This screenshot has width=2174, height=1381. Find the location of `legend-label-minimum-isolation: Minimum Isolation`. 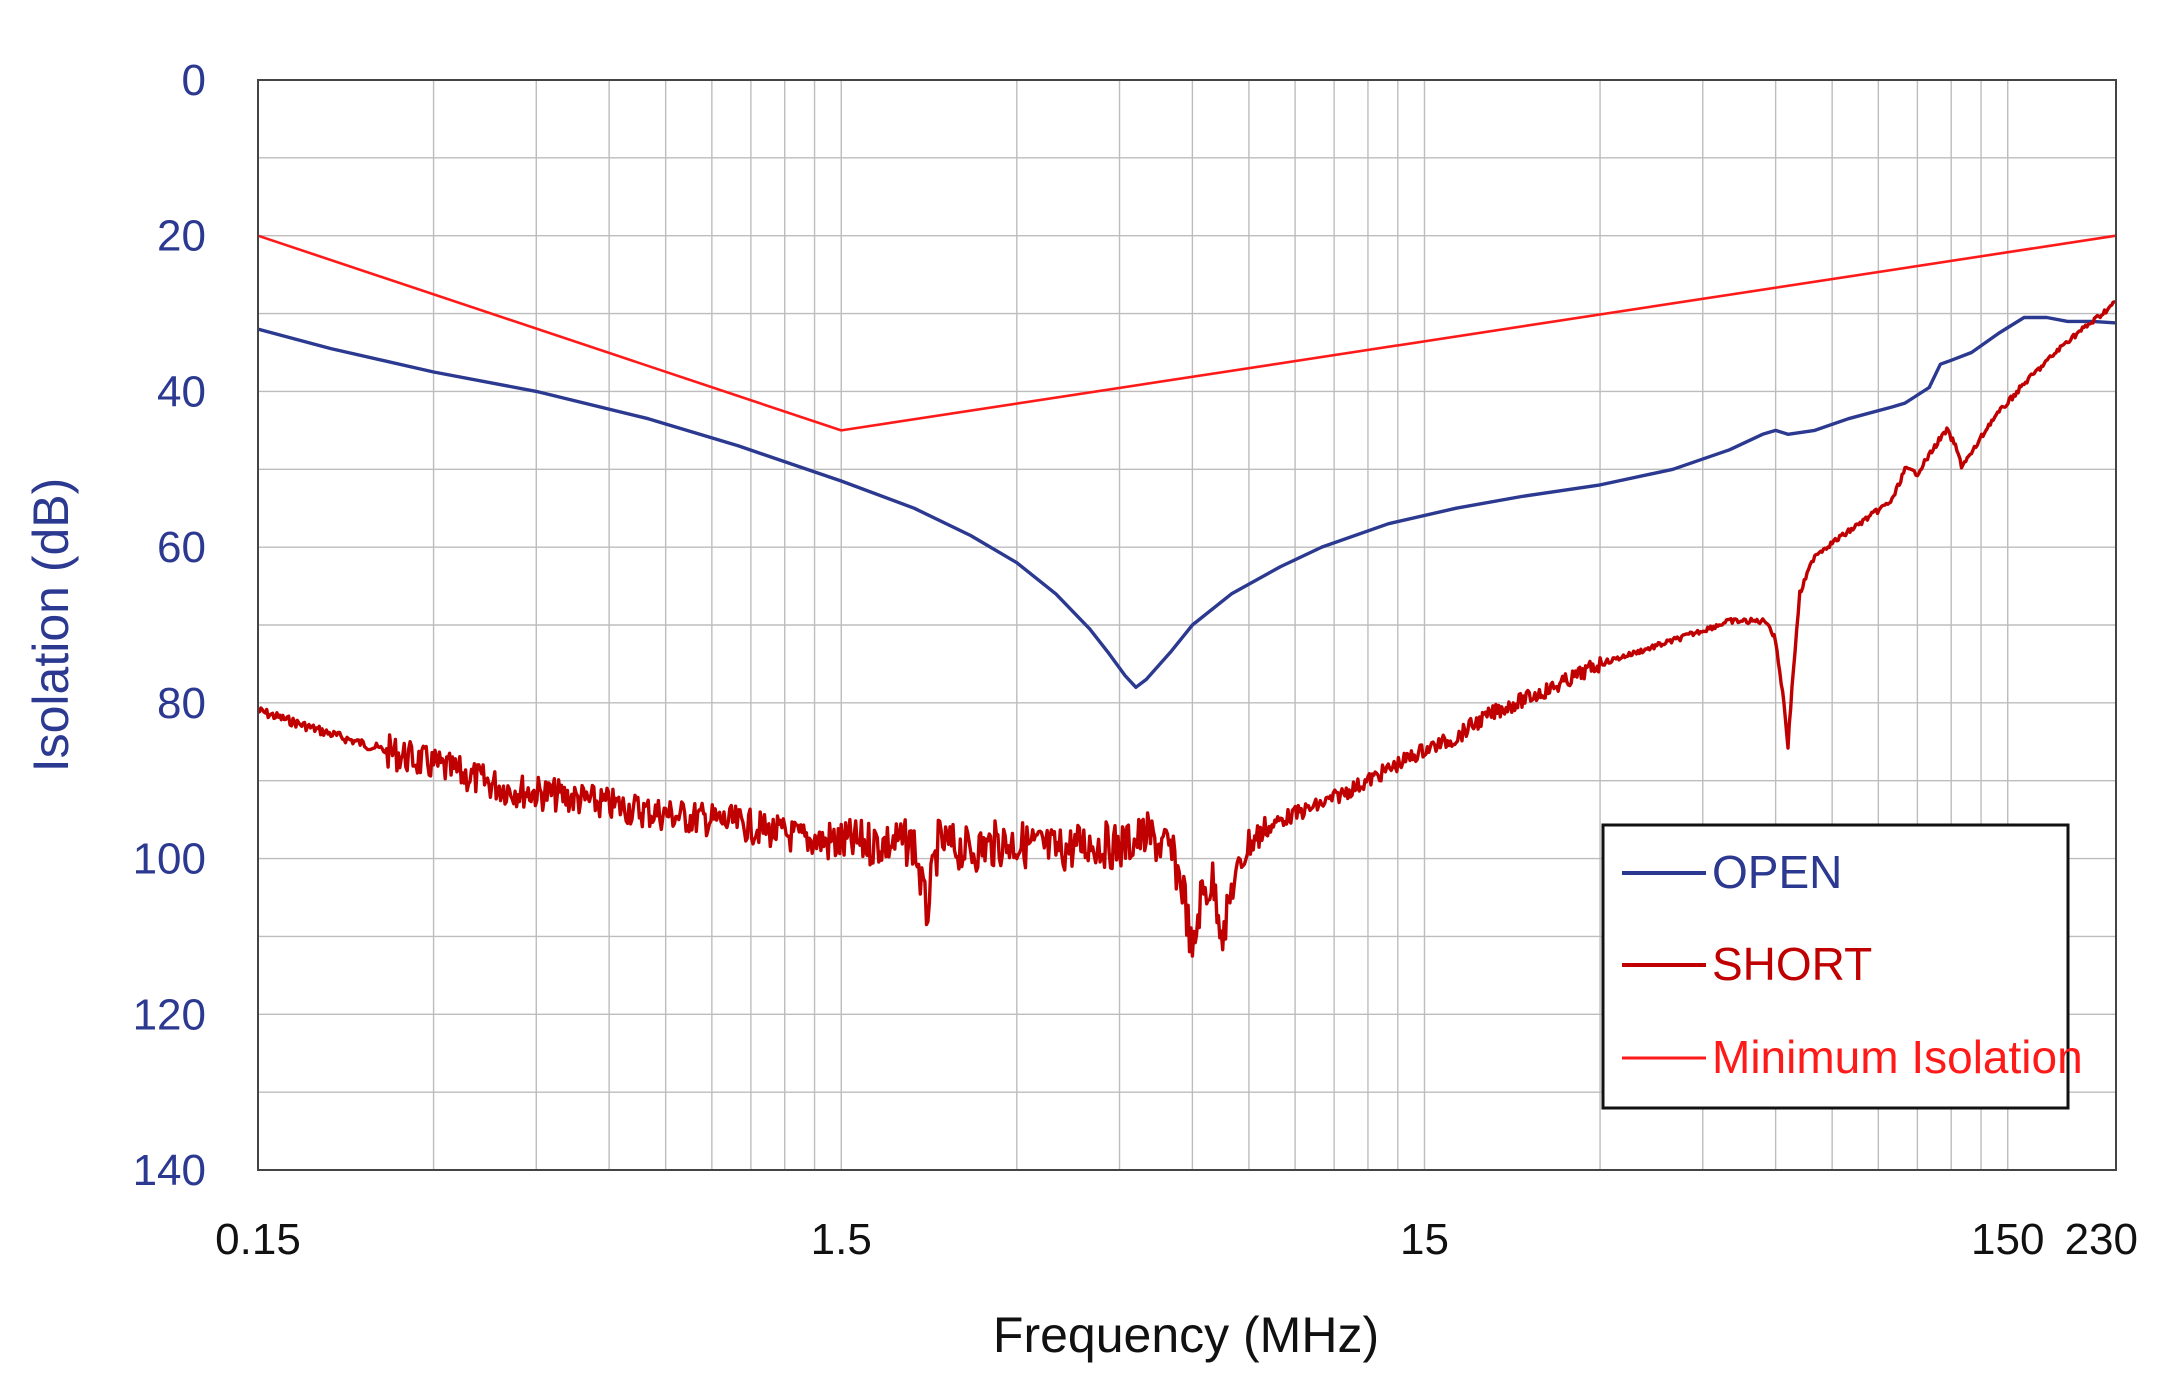

legend-label-minimum-isolation: Minimum Isolation is located at coordinates (1897, 1057).